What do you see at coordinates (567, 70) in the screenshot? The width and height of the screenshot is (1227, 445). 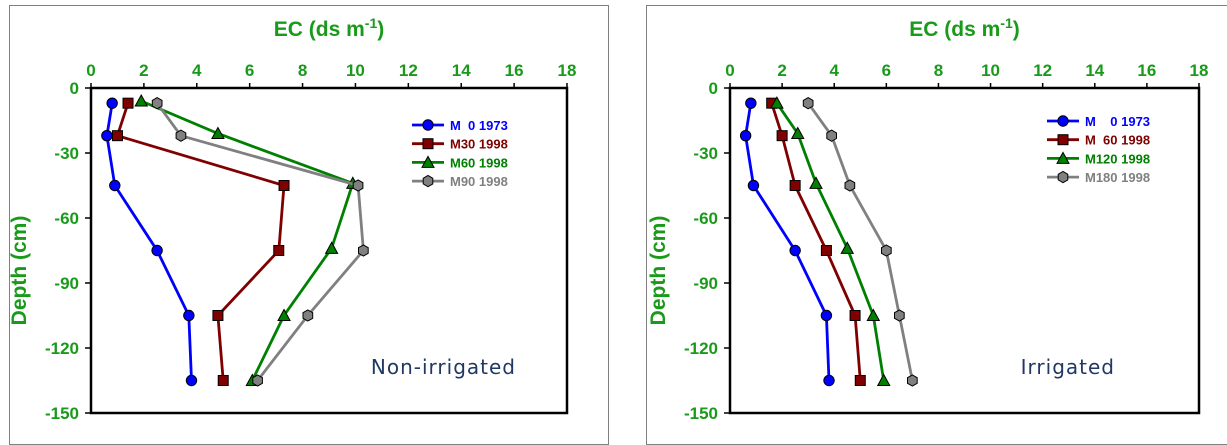 I see `x-tick-label: 18` at bounding box center [567, 70].